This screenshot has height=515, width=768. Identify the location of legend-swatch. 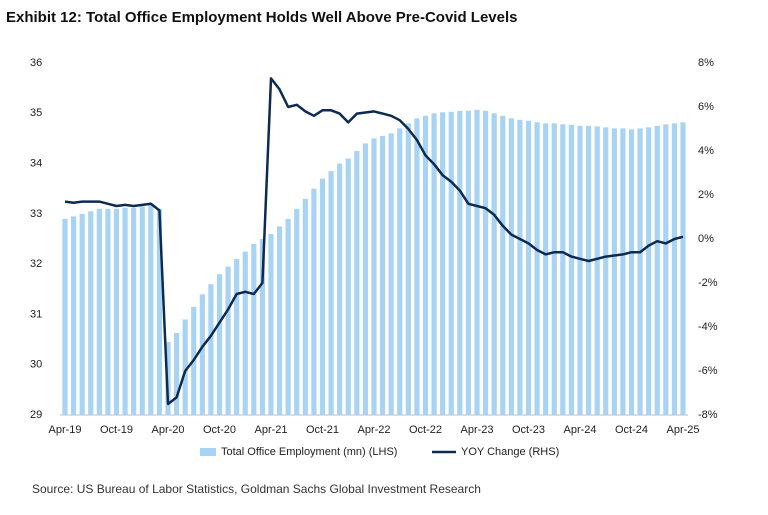
(208, 452).